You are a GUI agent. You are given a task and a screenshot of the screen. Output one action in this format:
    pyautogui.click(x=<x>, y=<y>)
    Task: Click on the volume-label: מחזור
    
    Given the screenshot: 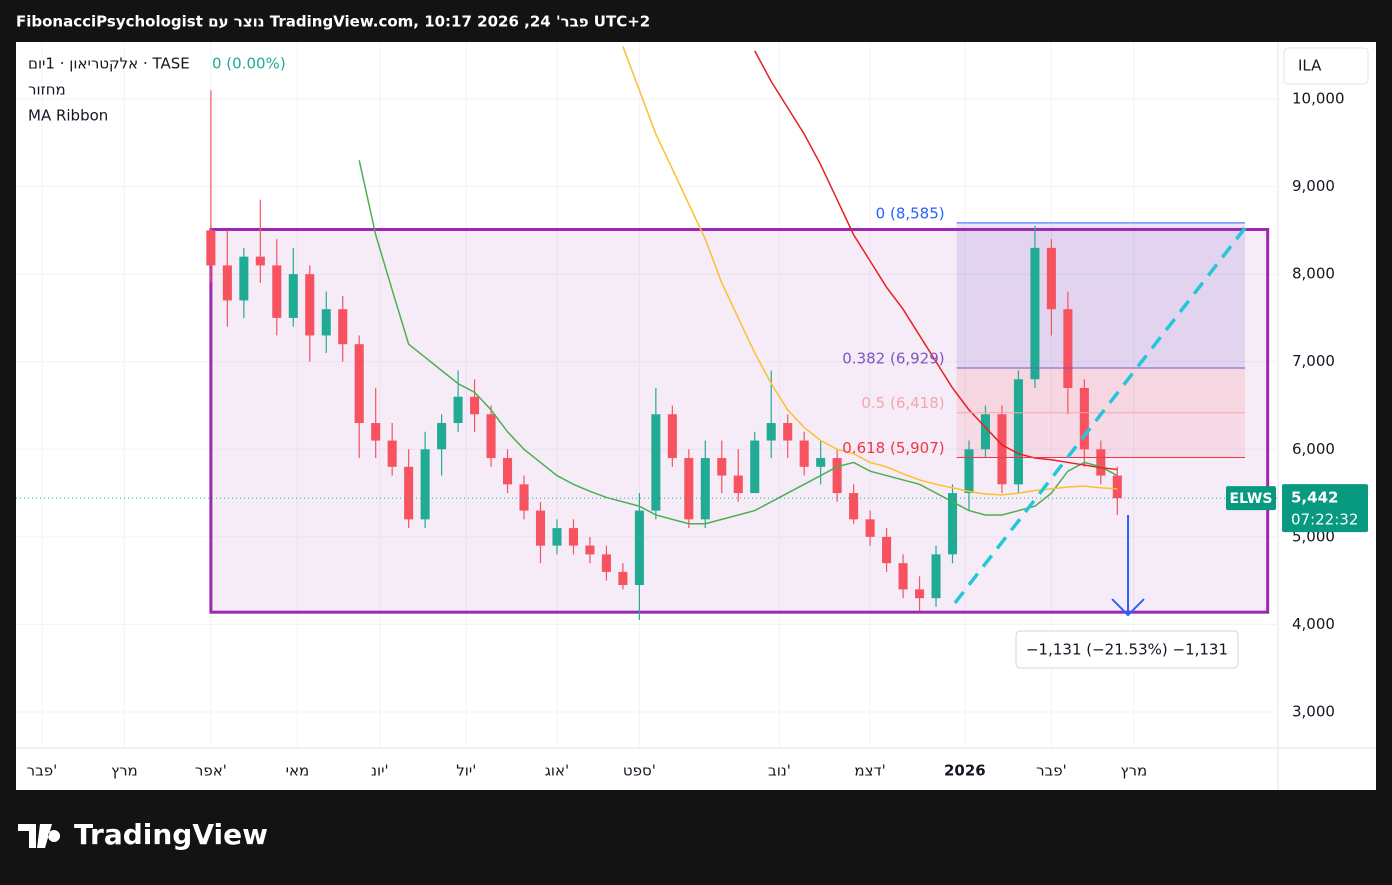 What is the action you would take?
    pyautogui.click(x=47, y=90)
    